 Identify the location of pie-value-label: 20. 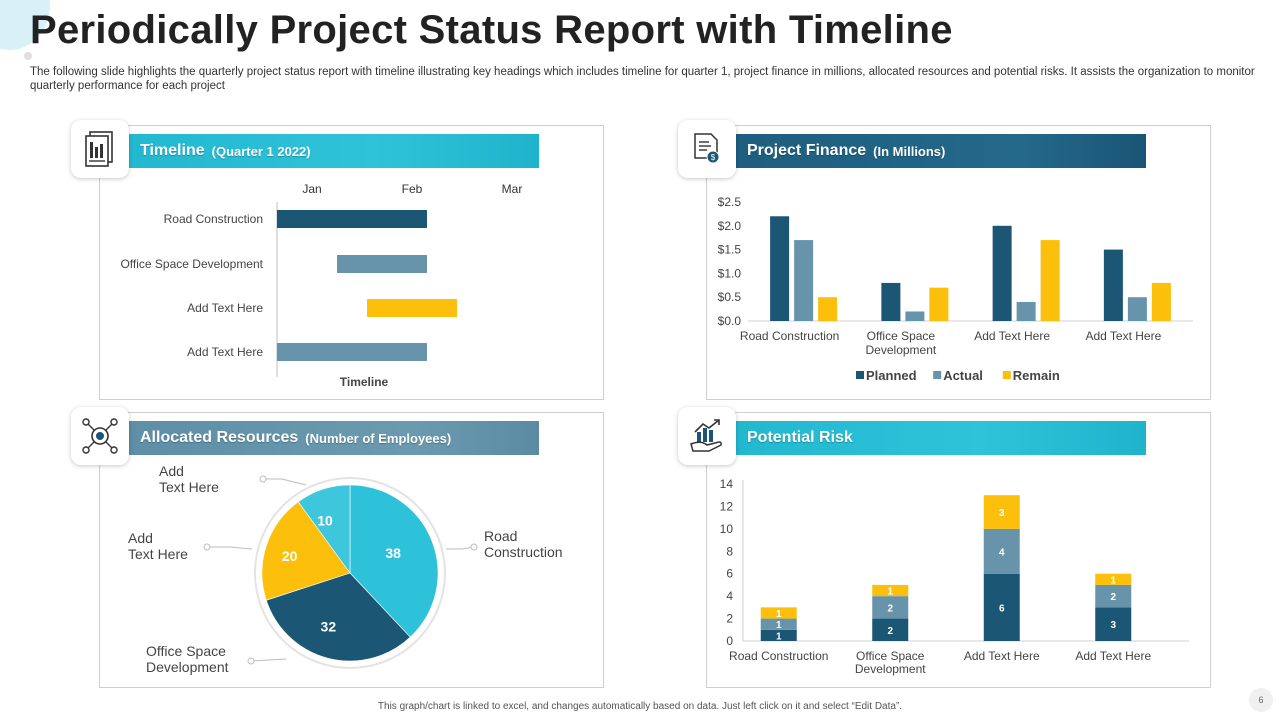
(290, 556).